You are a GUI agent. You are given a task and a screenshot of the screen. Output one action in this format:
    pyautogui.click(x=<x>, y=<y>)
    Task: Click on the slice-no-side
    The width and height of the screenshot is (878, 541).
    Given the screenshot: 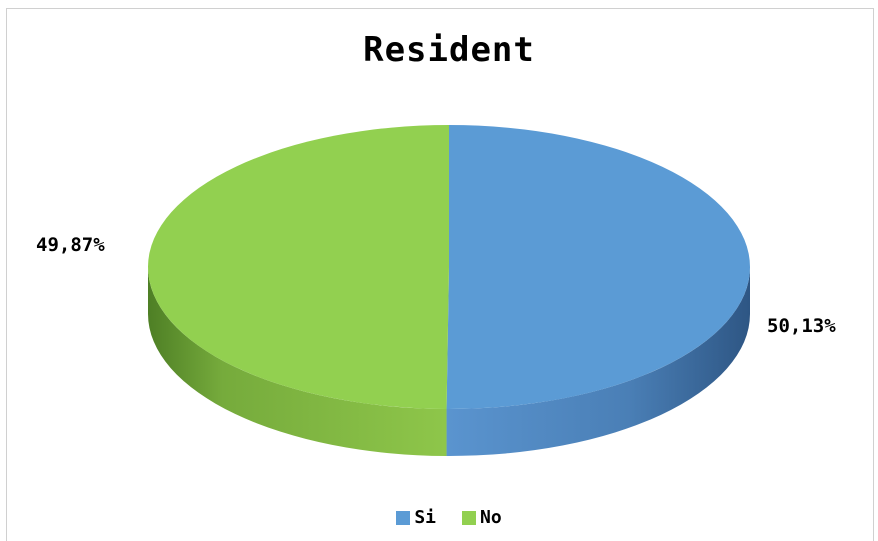 What is the action you would take?
    pyautogui.click(x=297, y=361)
    